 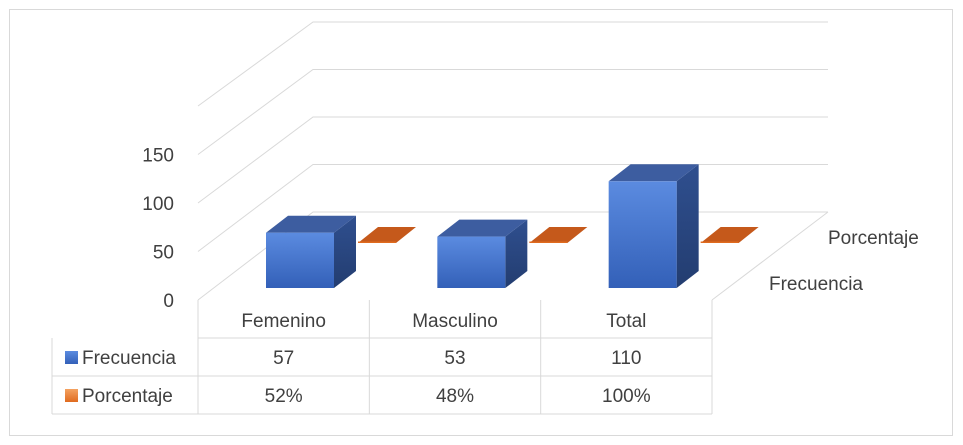 I want to click on bars, so click(x=512, y=226).